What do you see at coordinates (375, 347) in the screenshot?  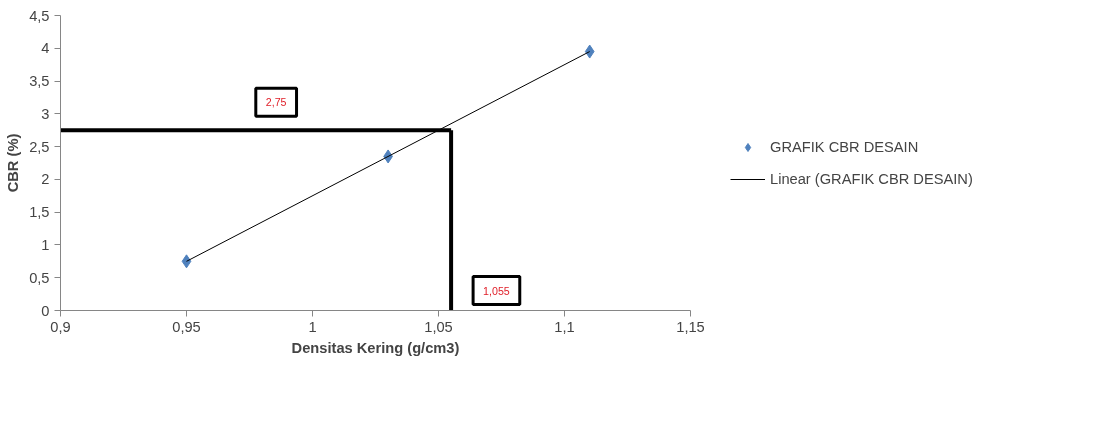 I see `x-axis-title: Densitas Kering (g/cm3)` at bounding box center [375, 347].